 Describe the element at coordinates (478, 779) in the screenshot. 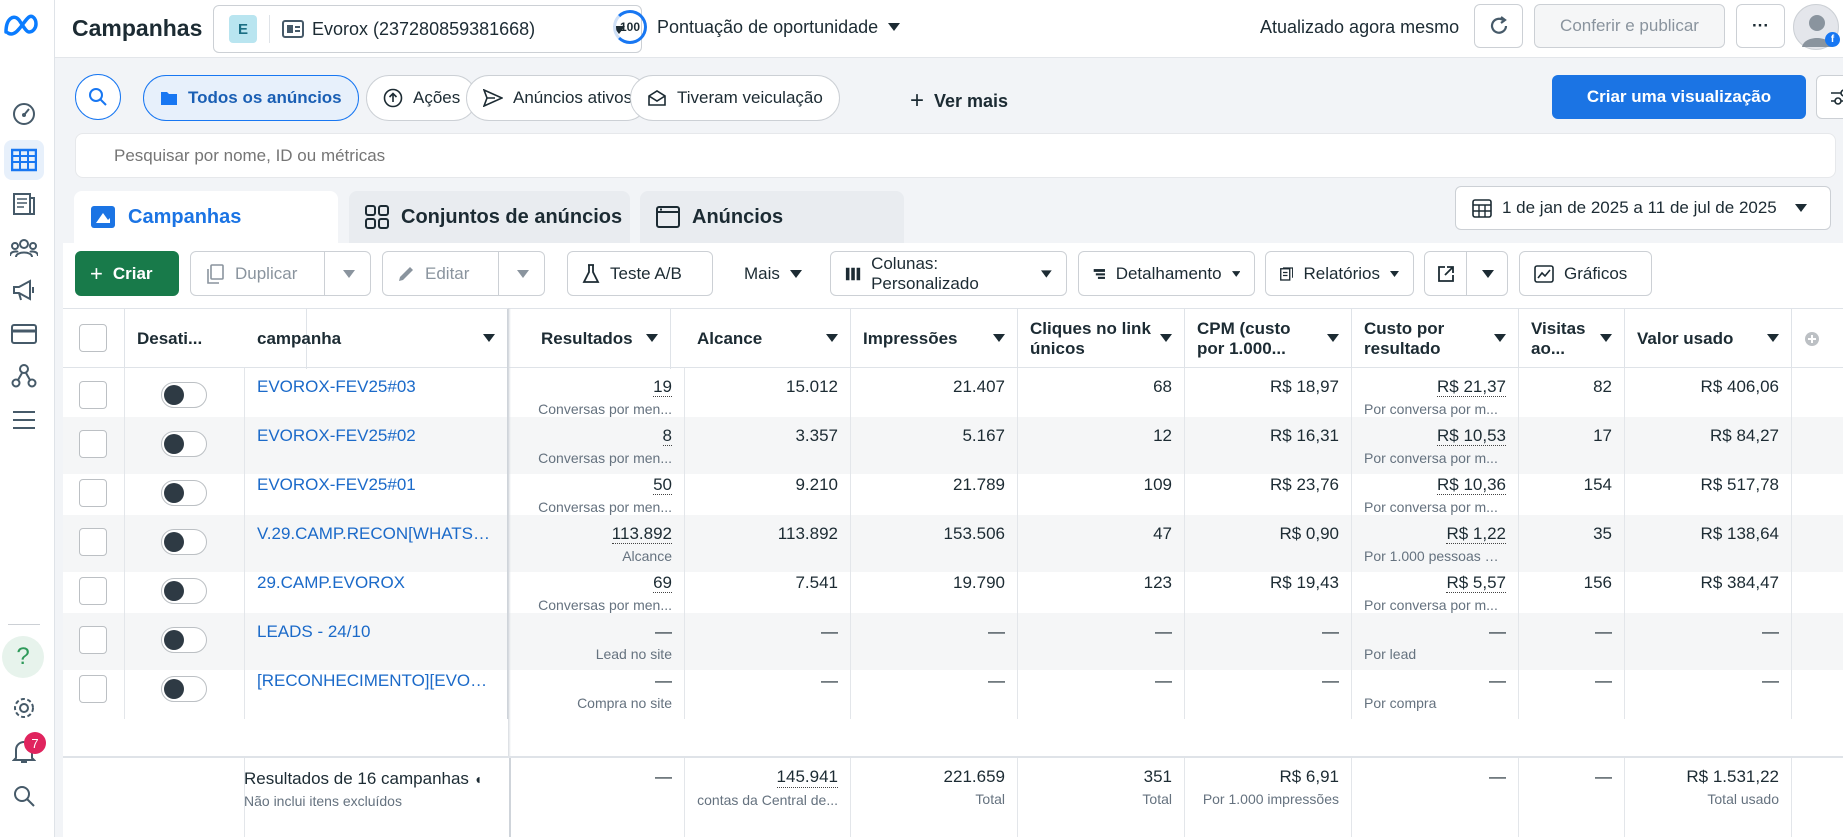

I see `info-icon: ◖` at that location.